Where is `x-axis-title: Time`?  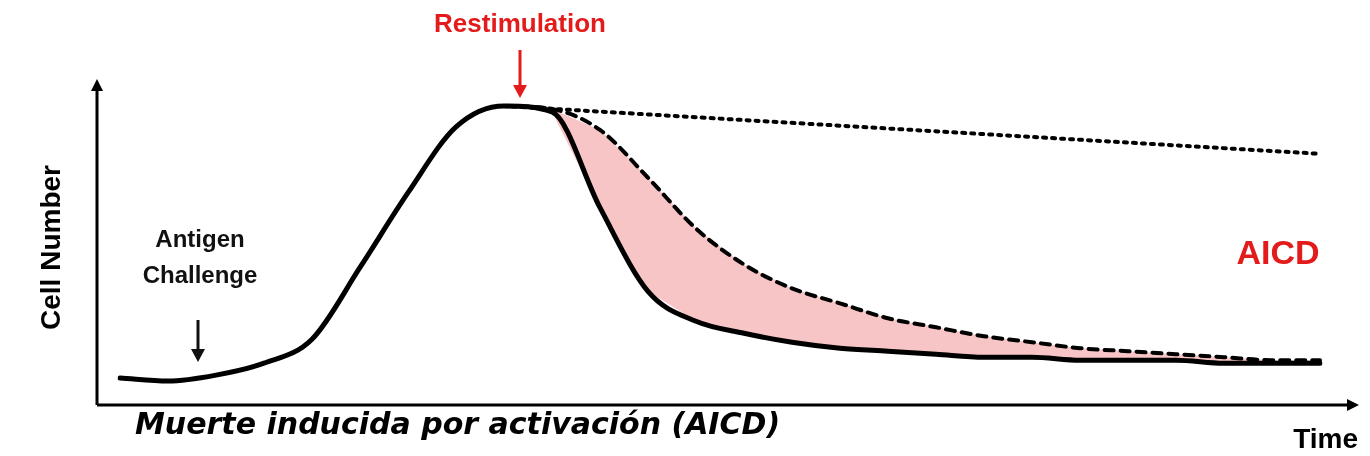
x-axis-title: Time is located at coordinates (1325, 438).